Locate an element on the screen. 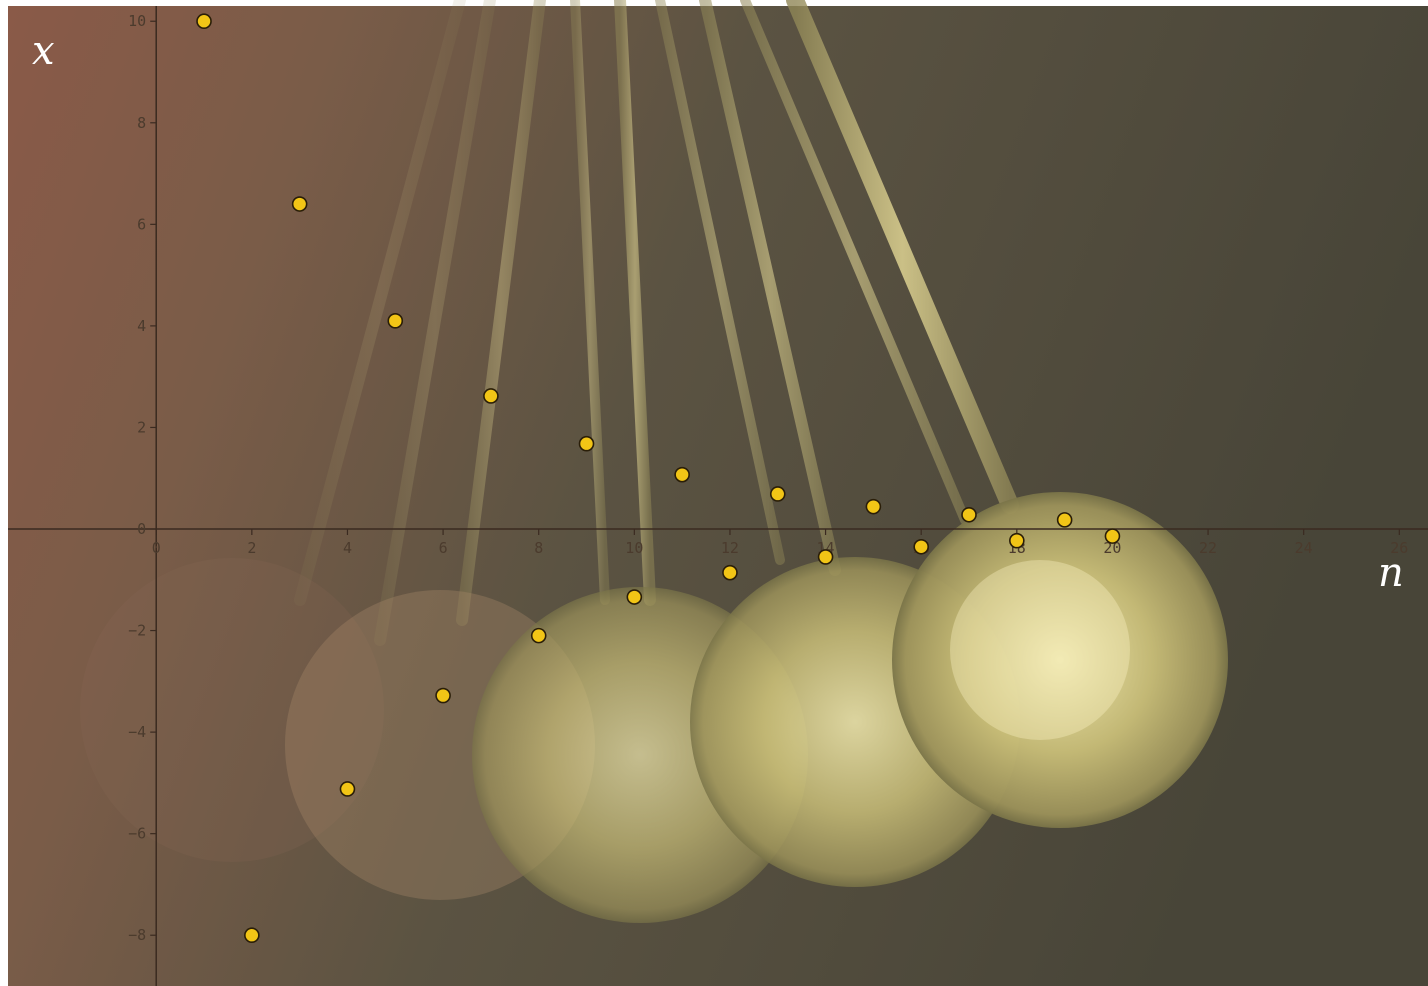 The height and width of the screenshot is (986, 1428). y-axis-title: x is located at coordinates (43, 51).